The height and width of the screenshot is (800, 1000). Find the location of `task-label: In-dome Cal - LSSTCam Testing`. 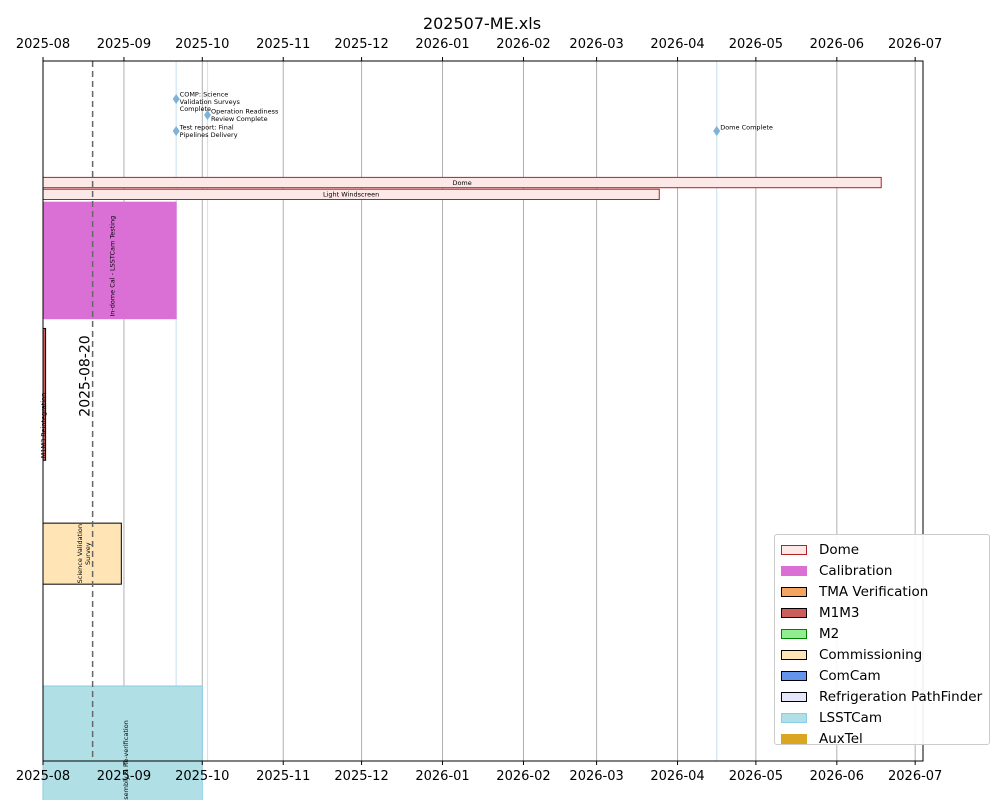

task-label: In-dome Cal - LSSTCam Testing is located at coordinates (113, 266).